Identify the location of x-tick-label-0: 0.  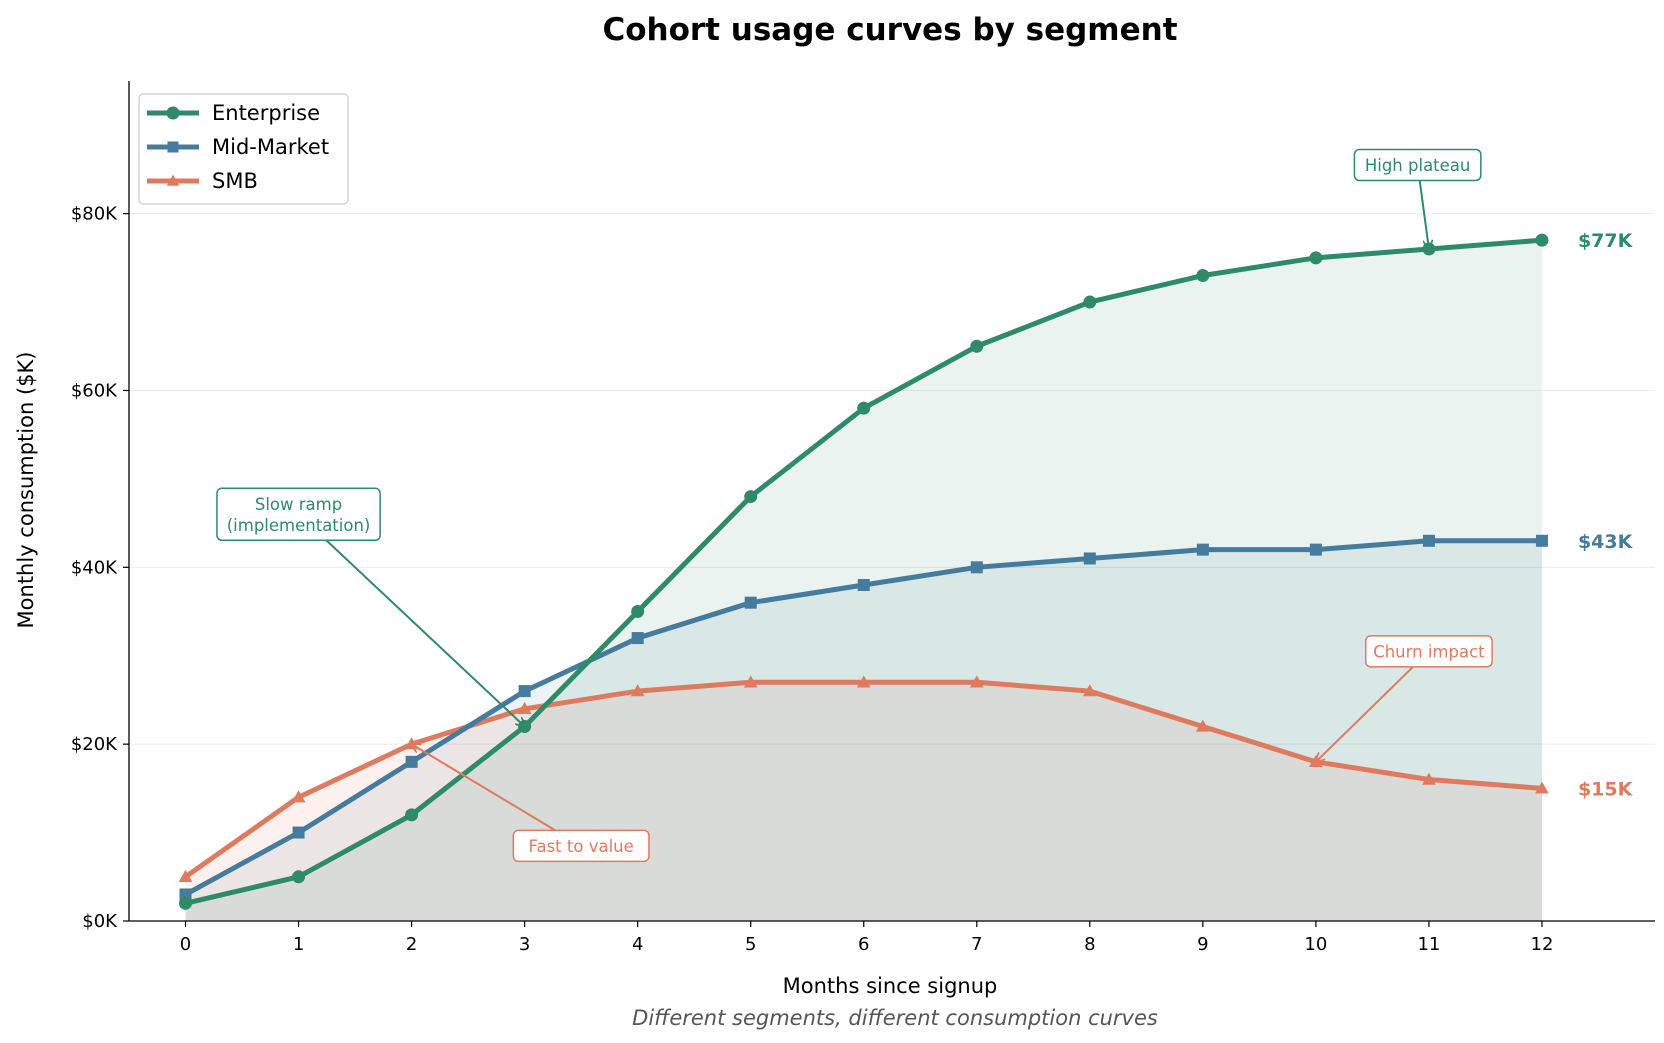
(185, 944).